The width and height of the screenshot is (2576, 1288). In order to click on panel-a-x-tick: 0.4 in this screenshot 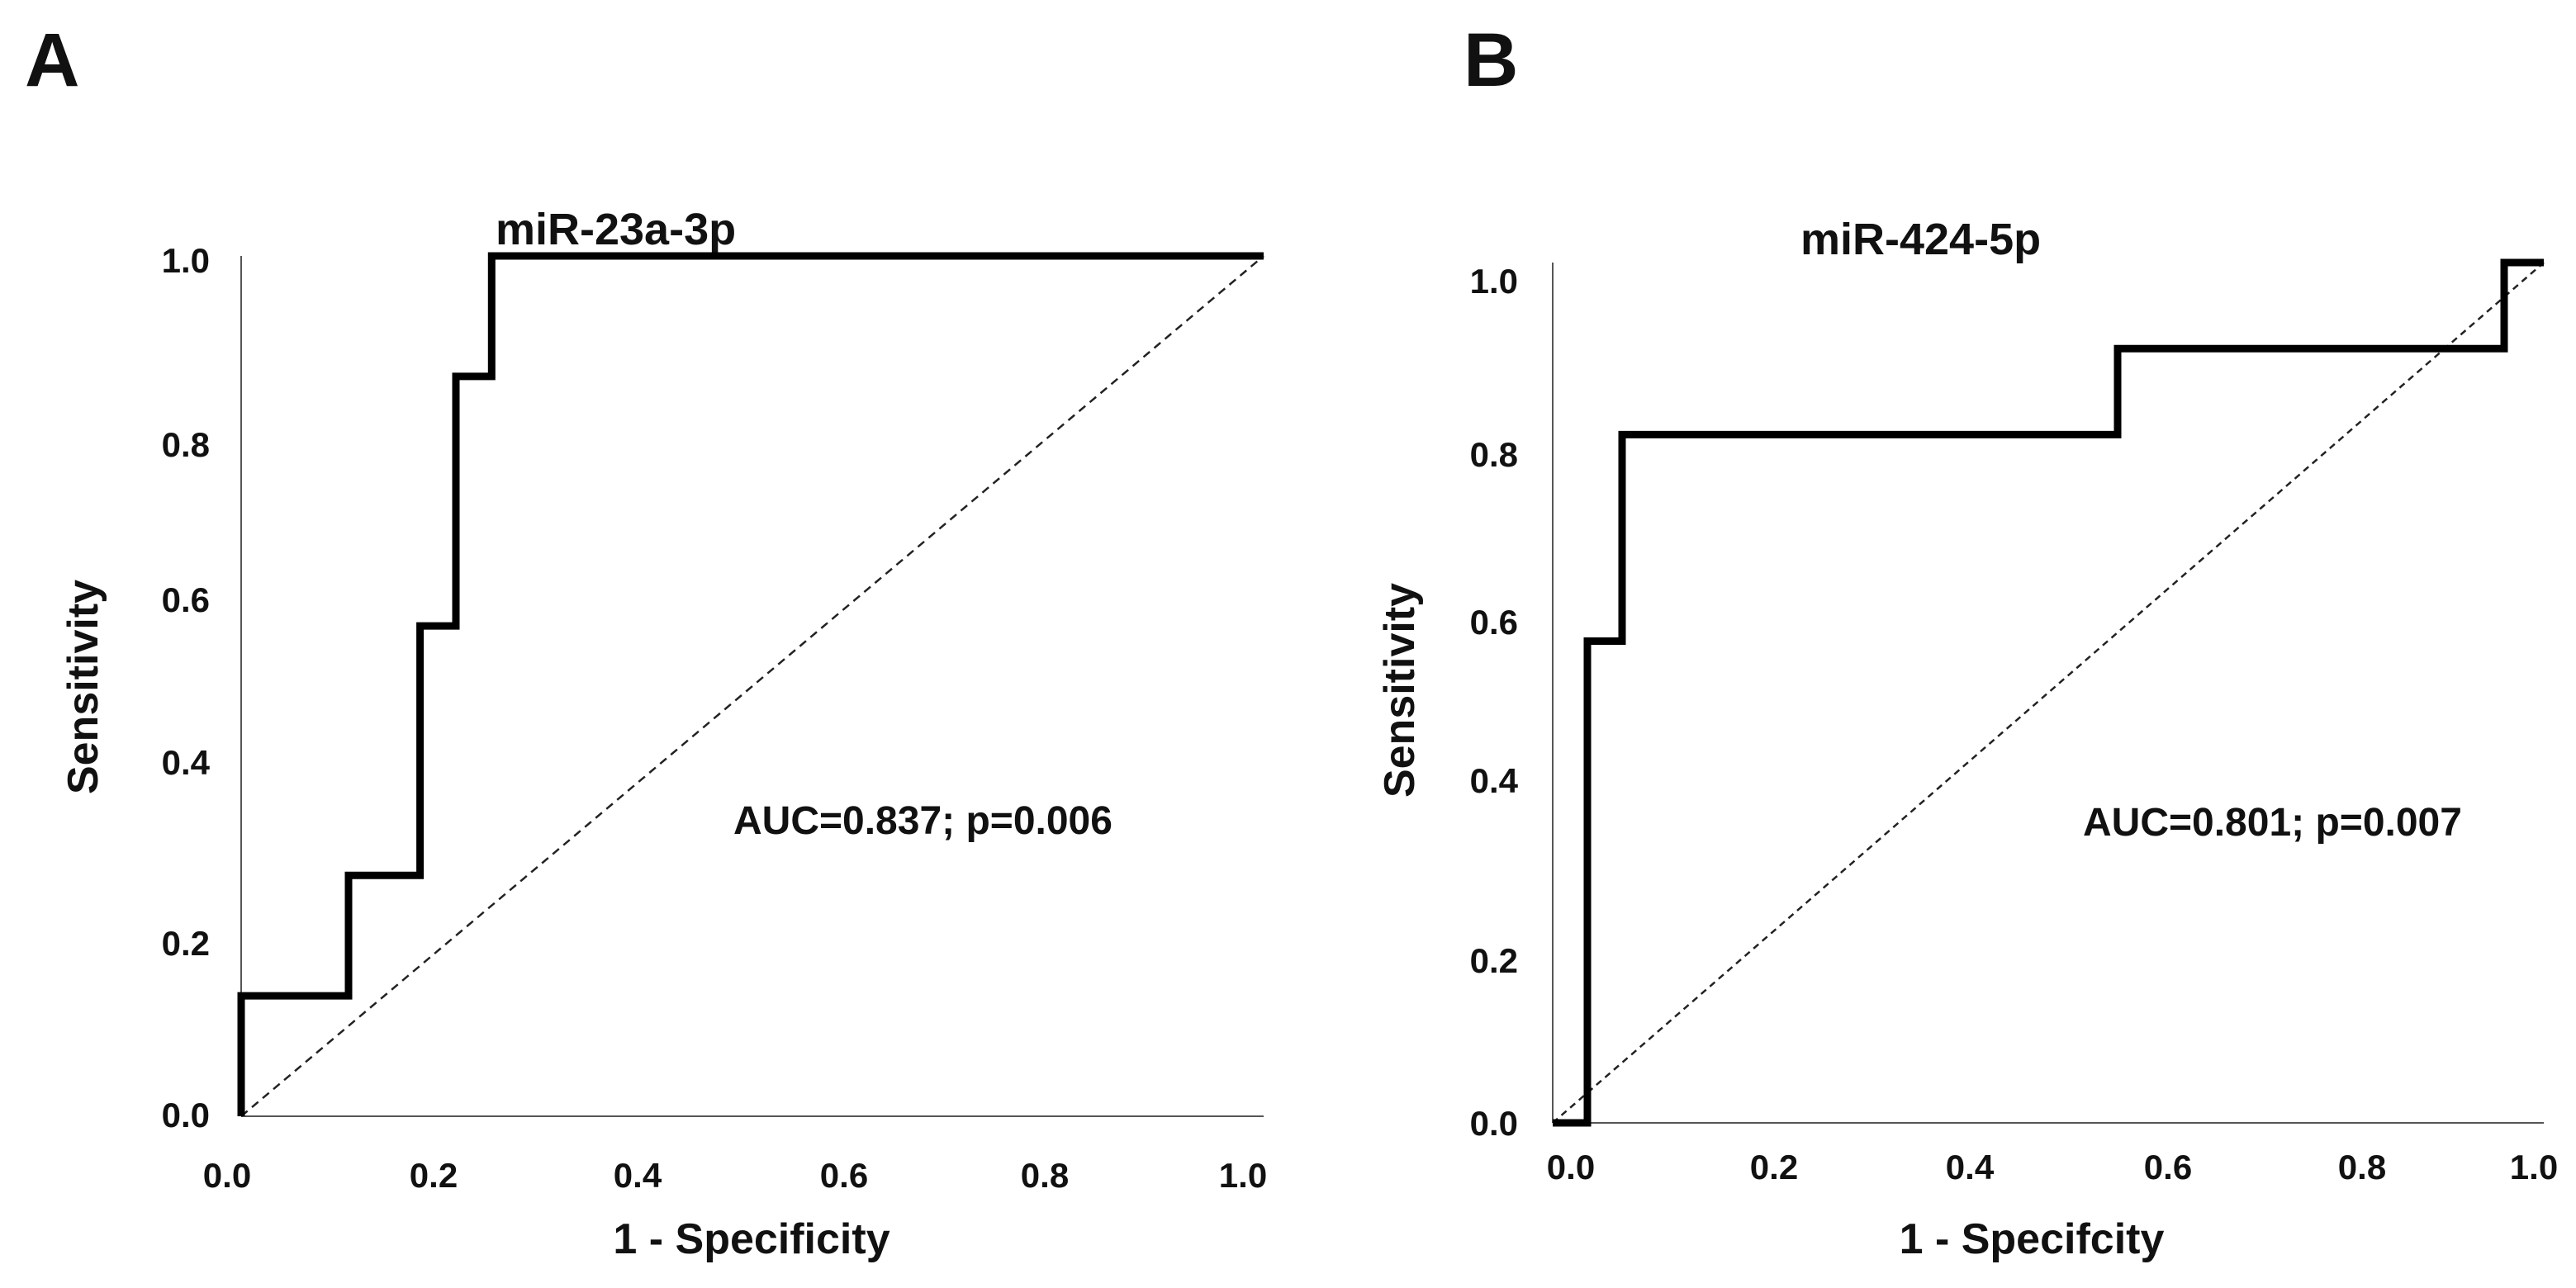, I will do `click(638, 1175)`.